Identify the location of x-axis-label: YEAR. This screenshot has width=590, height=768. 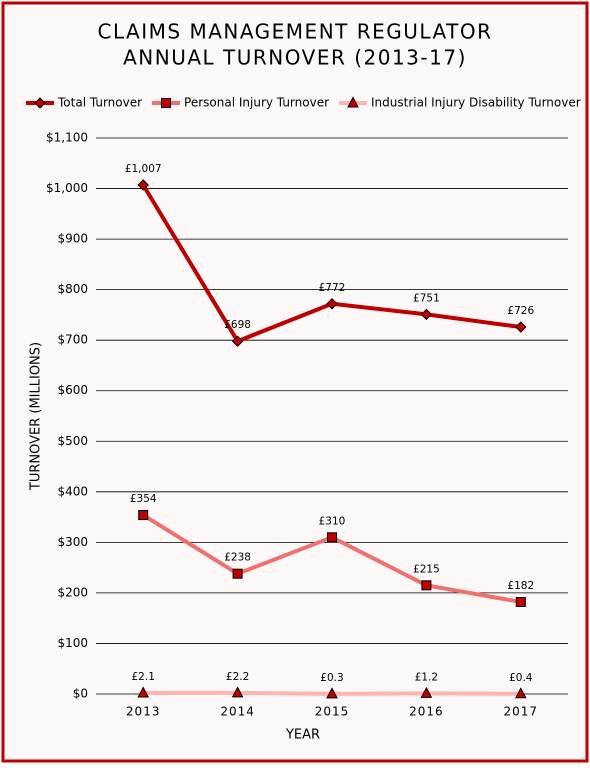
(302, 735).